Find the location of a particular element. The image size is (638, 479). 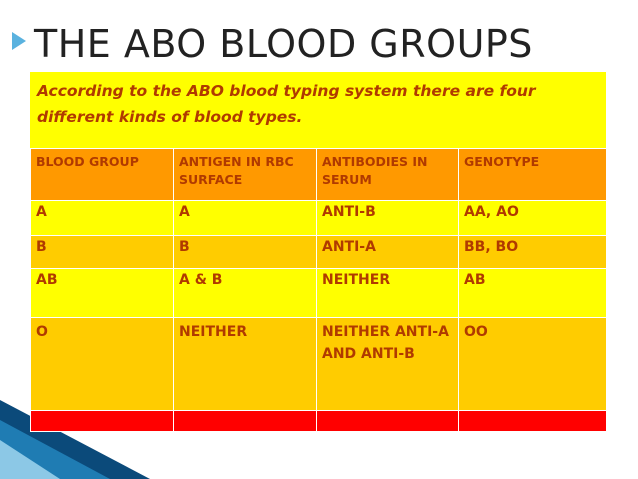

table-row: AB A & B NEITHER AB is located at coordinates (318, 293).